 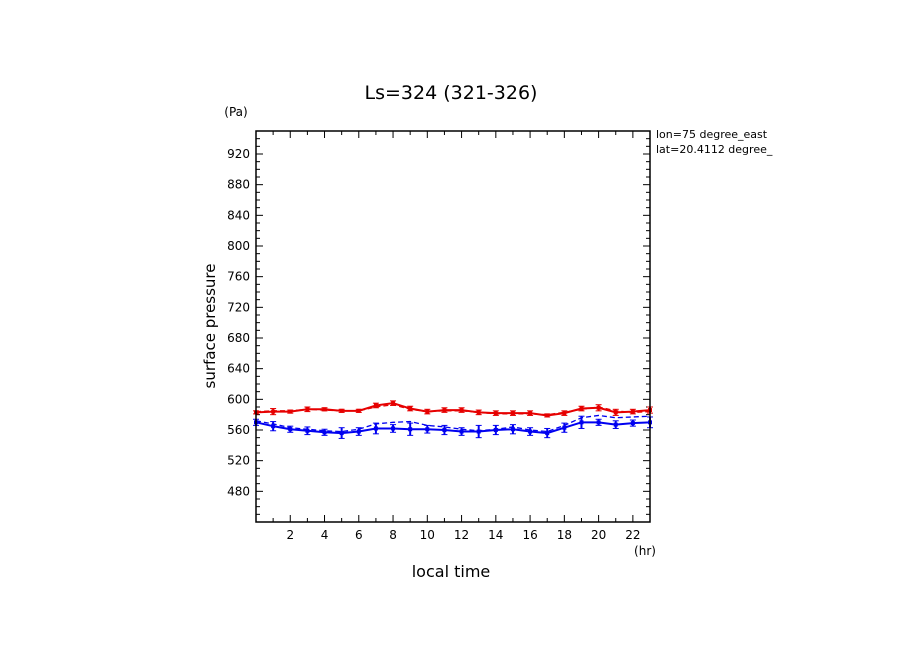 What do you see at coordinates (238, 307) in the screenshot?
I see `y-tick-label: 720` at bounding box center [238, 307].